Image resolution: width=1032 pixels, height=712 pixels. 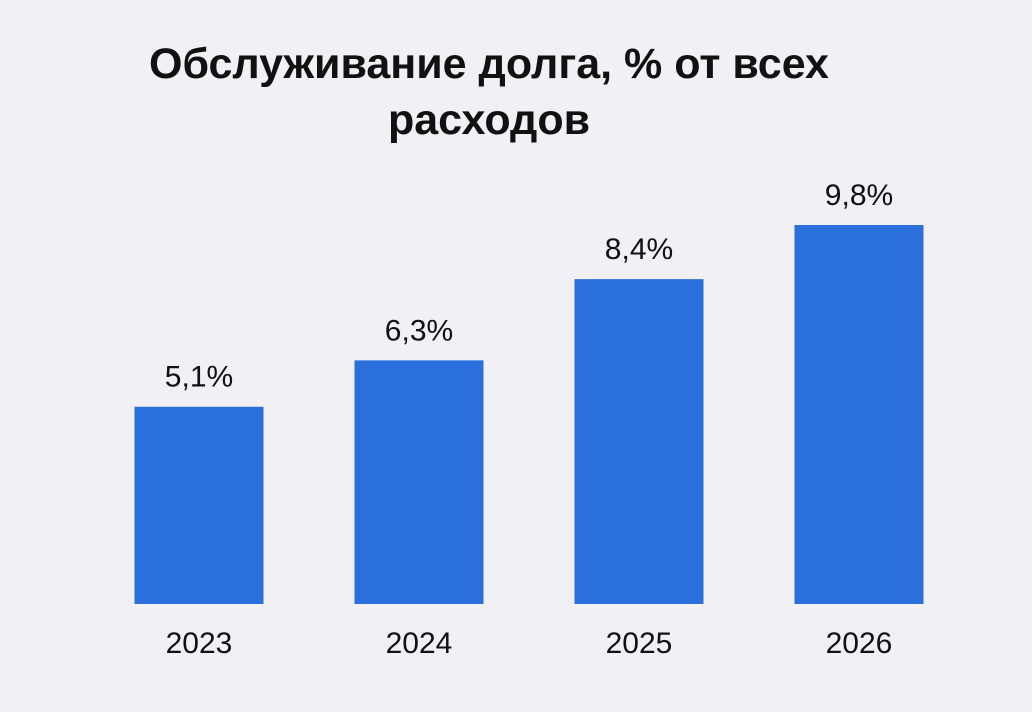 What do you see at coordinates (639, 643) in the screenshot?
I see `x-tick-label: 2025` at bounding box center [639, 643].